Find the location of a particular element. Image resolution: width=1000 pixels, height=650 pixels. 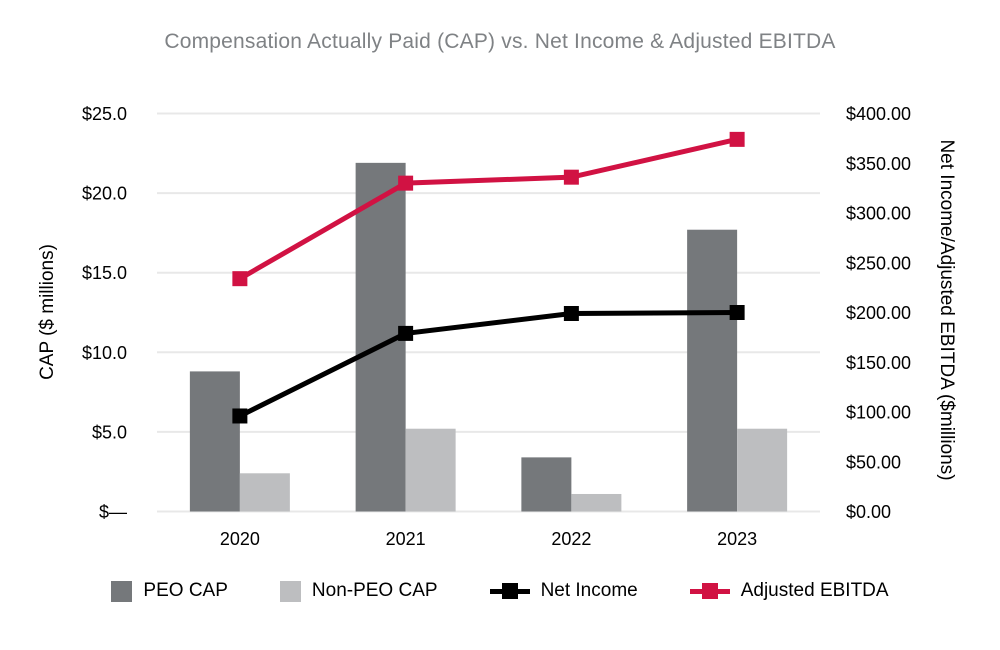

legend-label: PEO CAP is located at coordinates (185, 590).